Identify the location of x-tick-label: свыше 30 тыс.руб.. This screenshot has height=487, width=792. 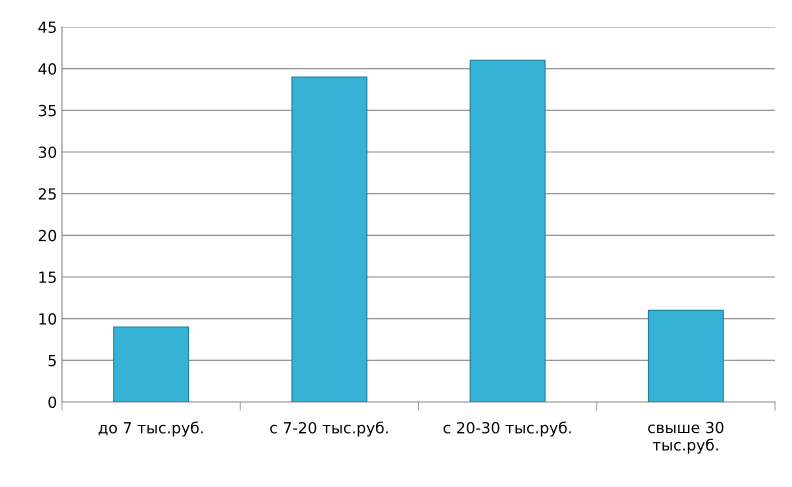
(686, 438).